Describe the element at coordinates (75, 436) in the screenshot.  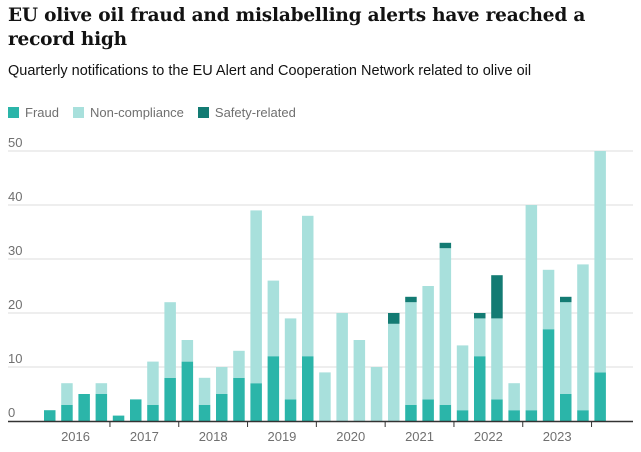
I see `x-tick-label-2016: 2016` at that location.